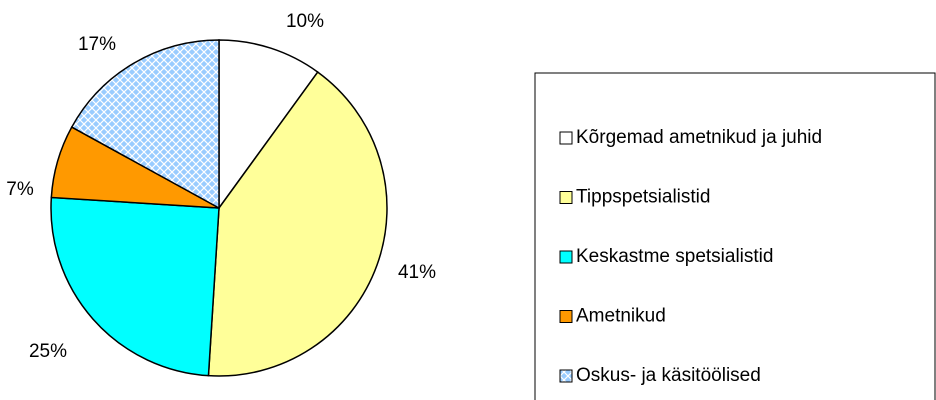 The width and height of the screenshot is (936, 400). Describe the element at coordinates (417, 272) in the screenshot. I see `data-label: 41%` at that location.